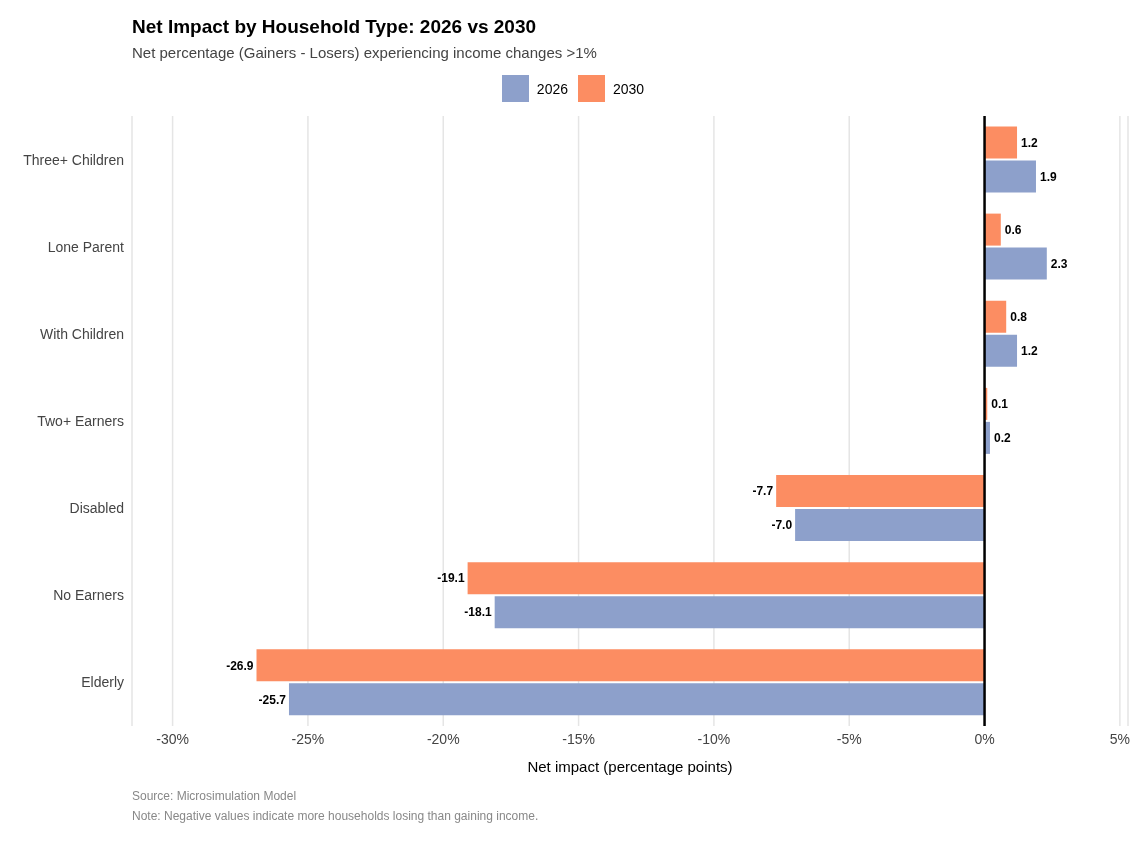 Image resolution: width=1143 pixels, height=843 pixels. What do you see at coordinates (96, 508) in the screenshot?
I see `y-tick-label: Disabled` at bounding box center [96, 508].